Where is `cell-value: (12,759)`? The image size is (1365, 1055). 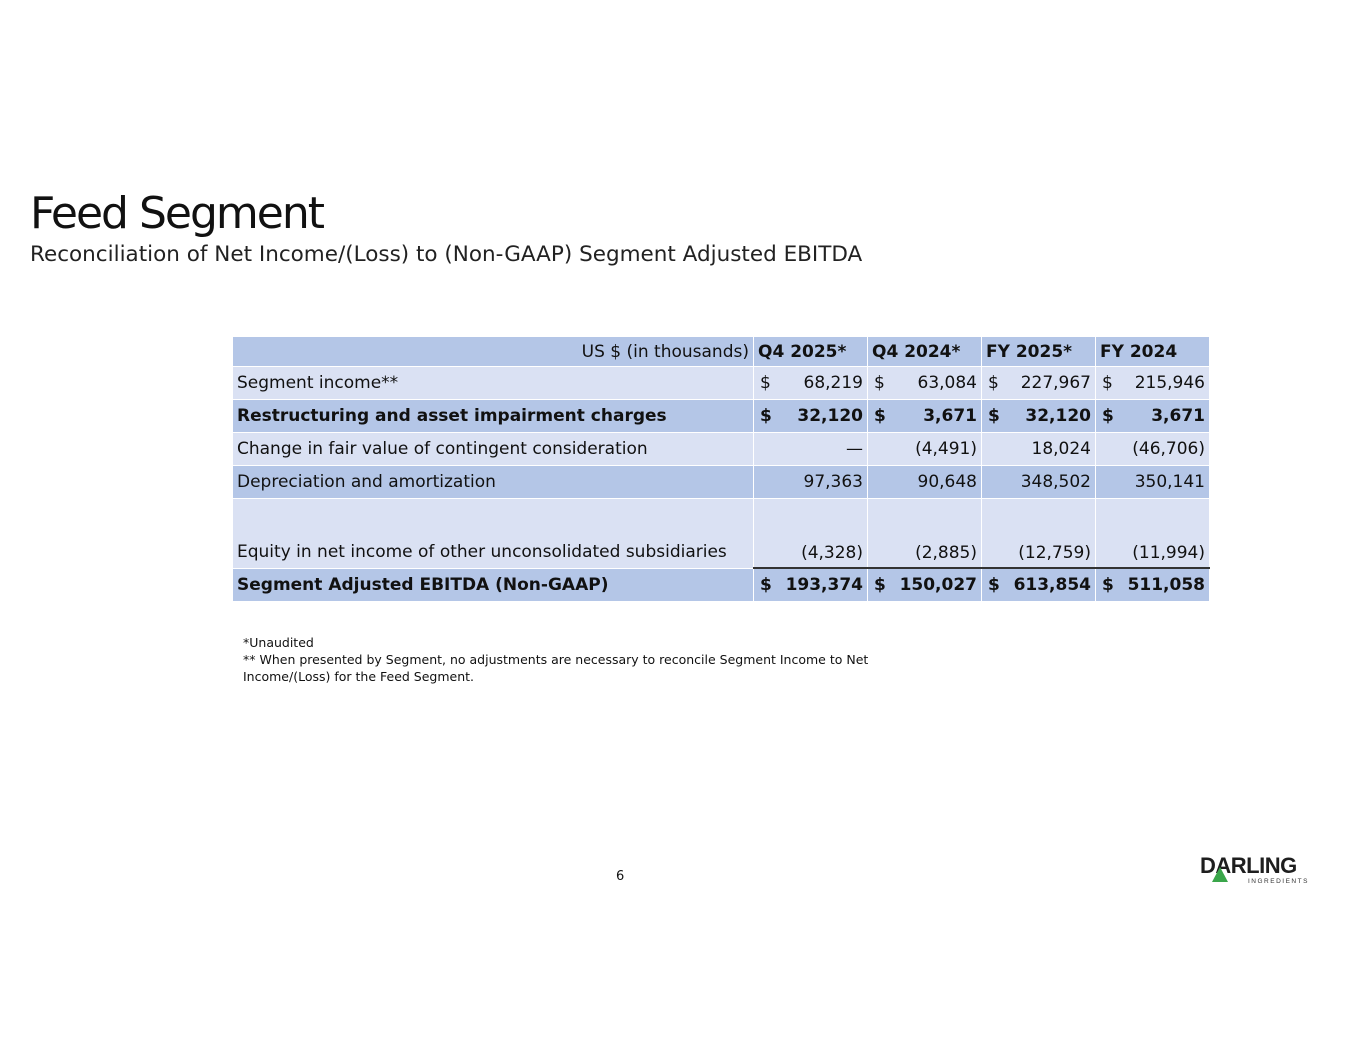 cell-value: (12,759) is located at coordinates (1038, 533).